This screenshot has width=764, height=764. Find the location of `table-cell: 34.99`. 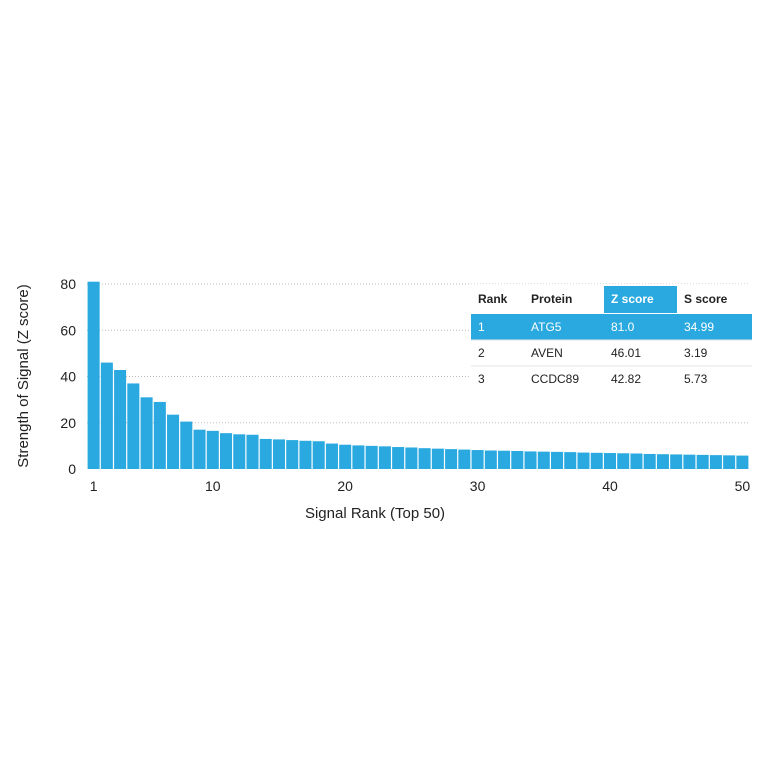

table-cell: 34.99 is located at coordinates (699, 327).